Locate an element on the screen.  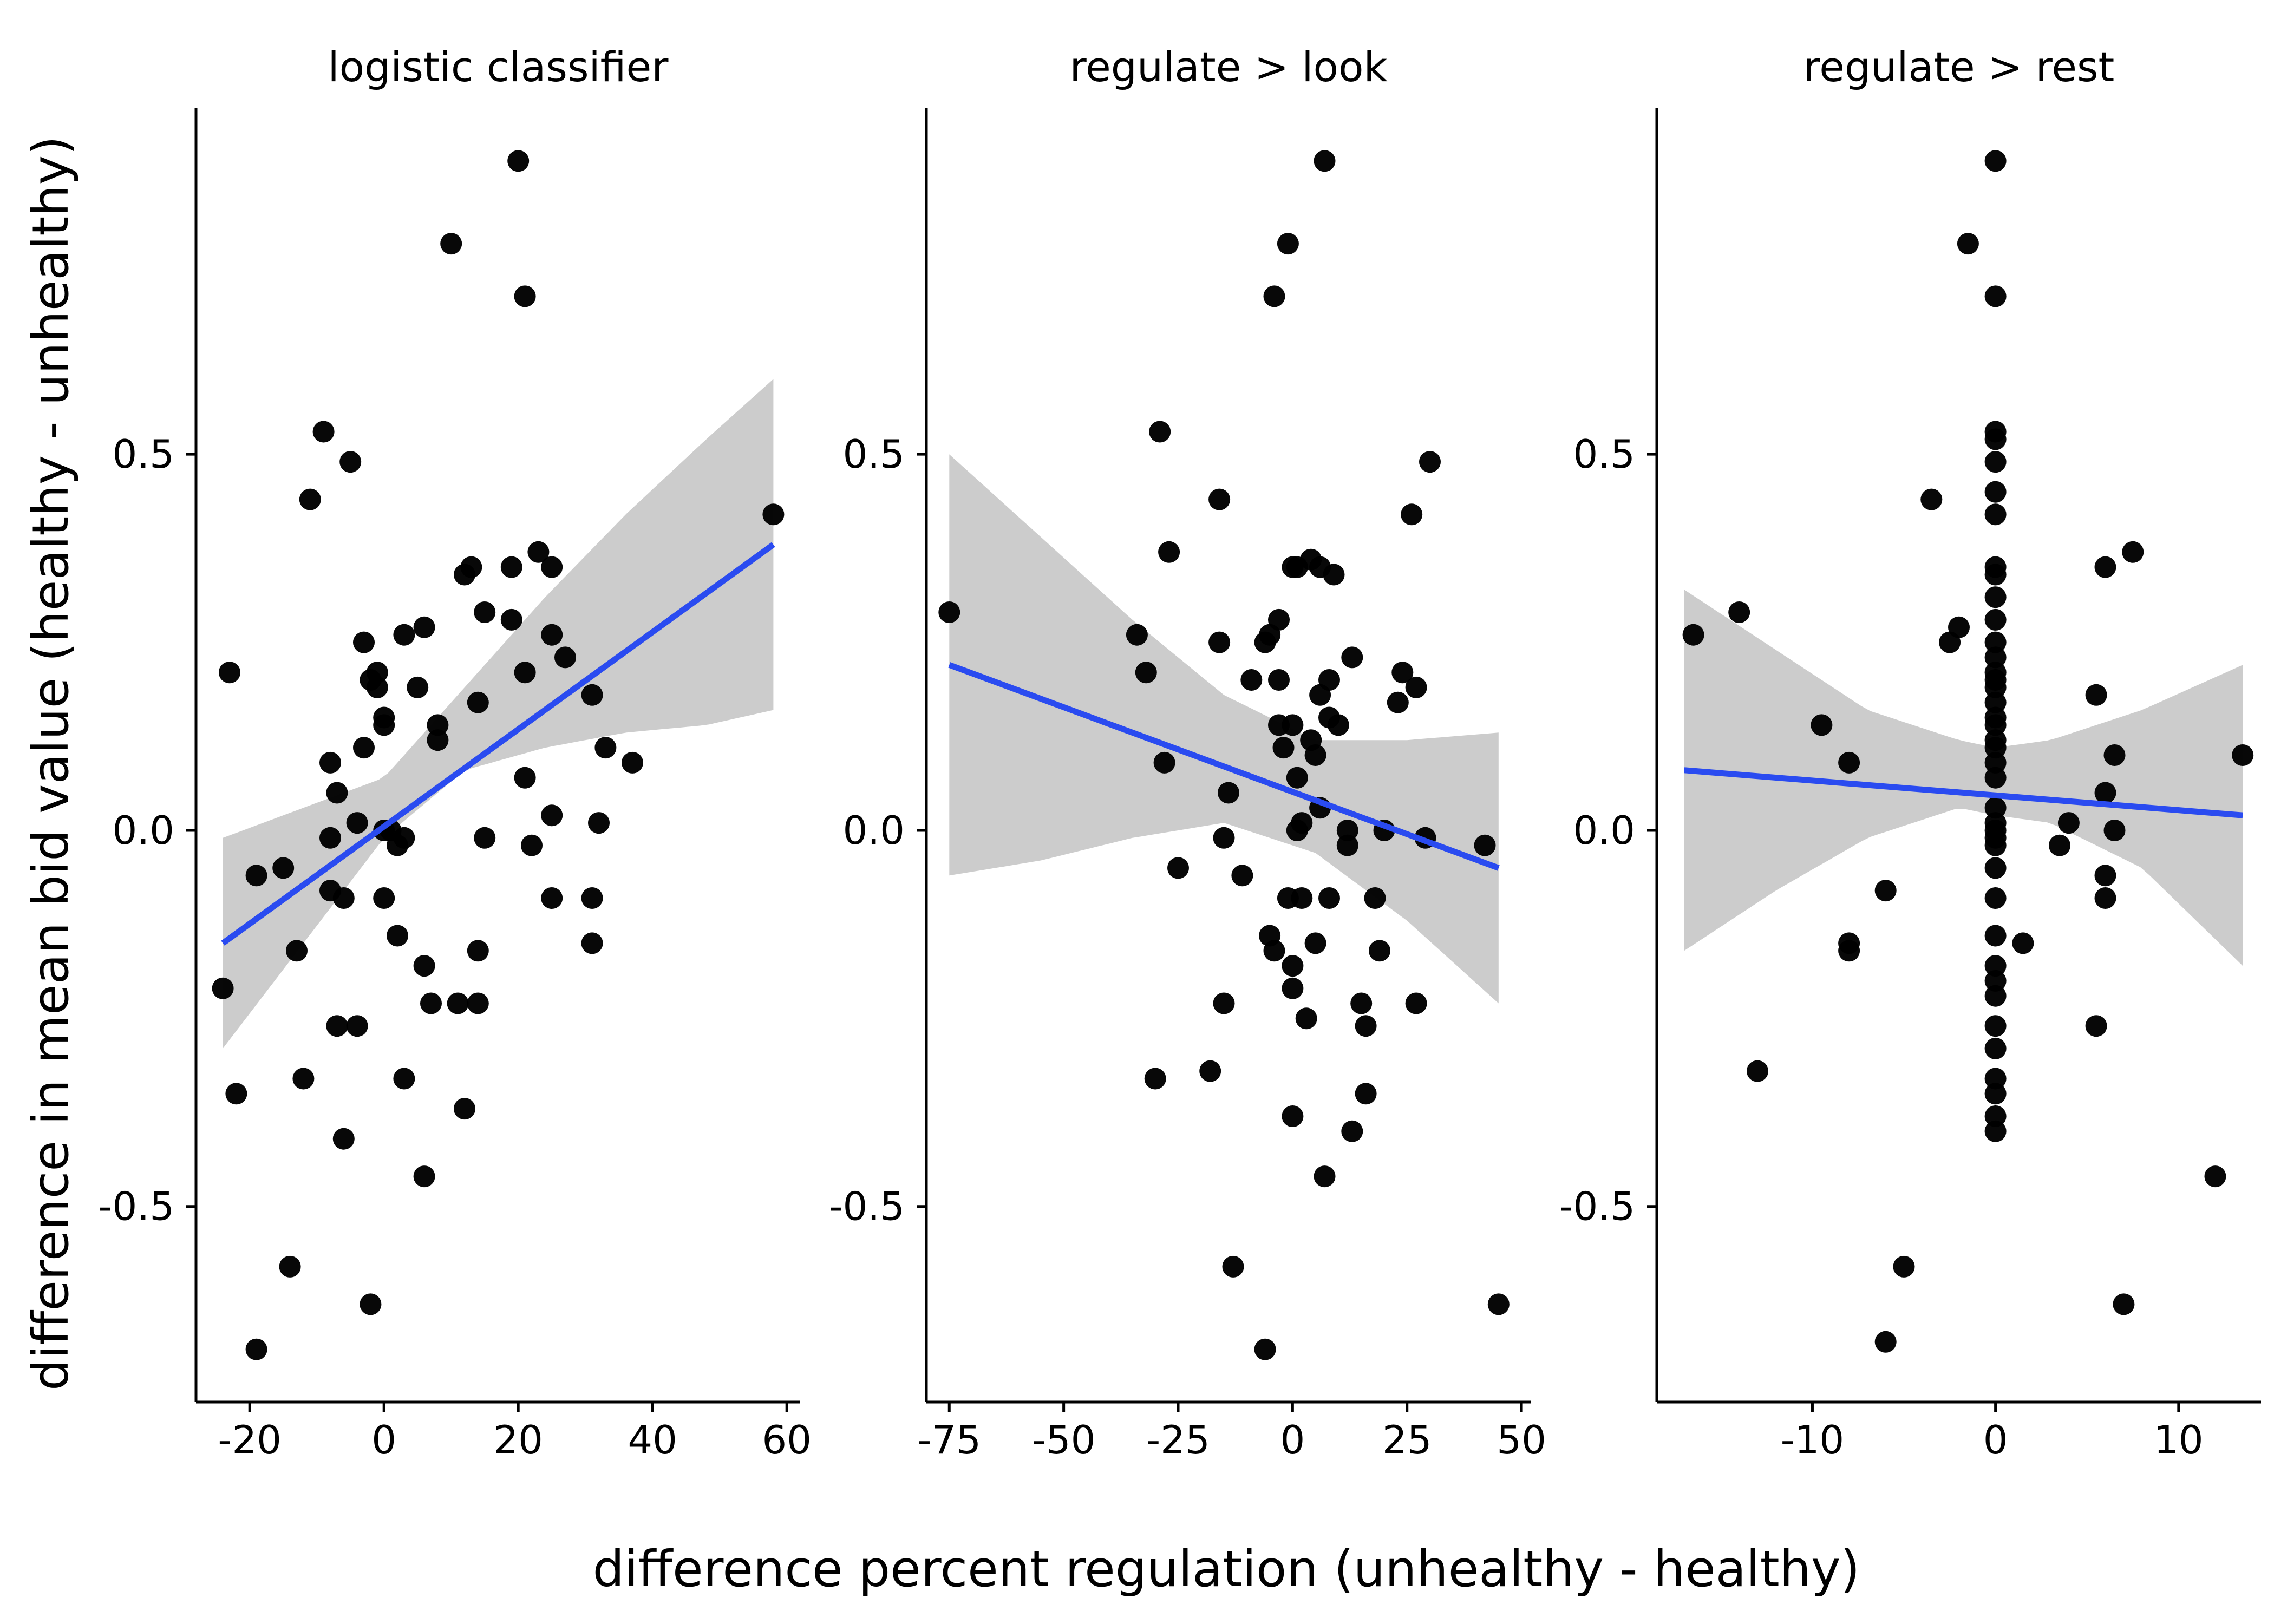
x-tick-label: 0 is located at coordinates (384, 1440).